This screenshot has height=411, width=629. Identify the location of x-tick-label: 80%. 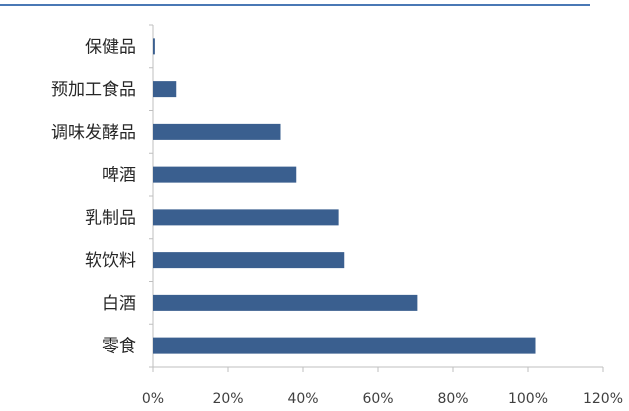
(452, 399).